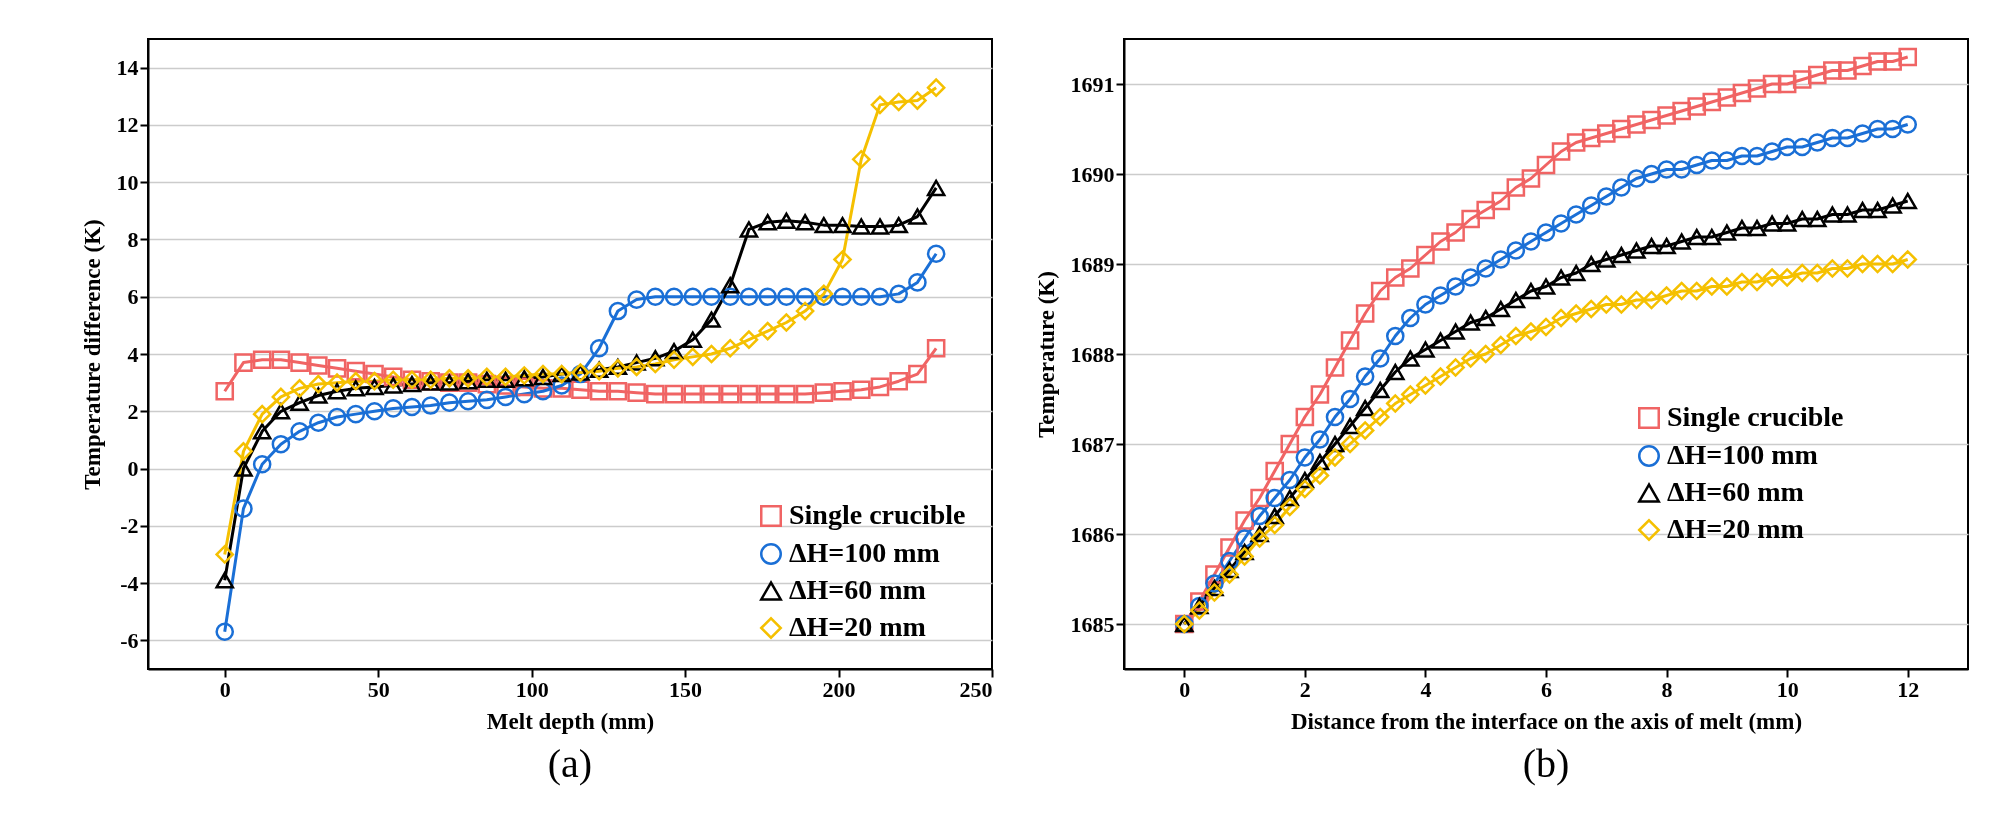  What do you see at coordinates (1305, 689) in the screenshot?
I see `x-tick-label: 2` at bounding box center [1305, 689].